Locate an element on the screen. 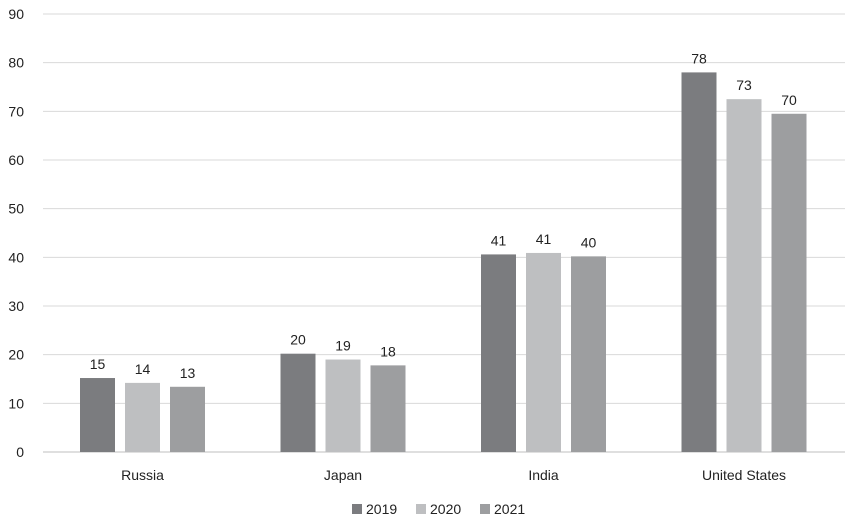 This screenshot has width=845, height=524. data-label: 14 is located at coordinates (143, 369).